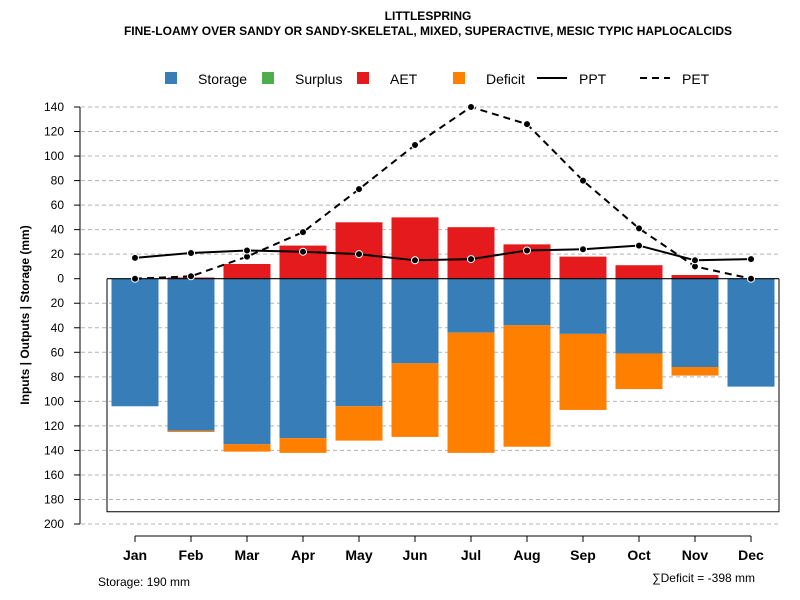 This screenshot has height=600, width=800. Describe the element at coordinates (60, 279) in the screenshot. I see `y-tick-label: 0` at that location.